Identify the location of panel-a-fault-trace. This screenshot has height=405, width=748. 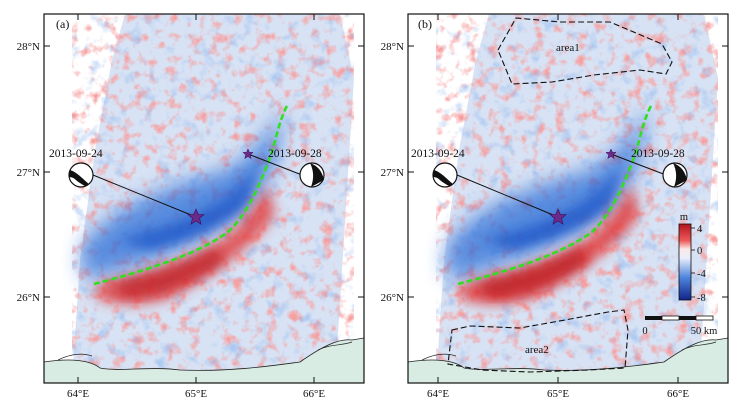
(191, 194).